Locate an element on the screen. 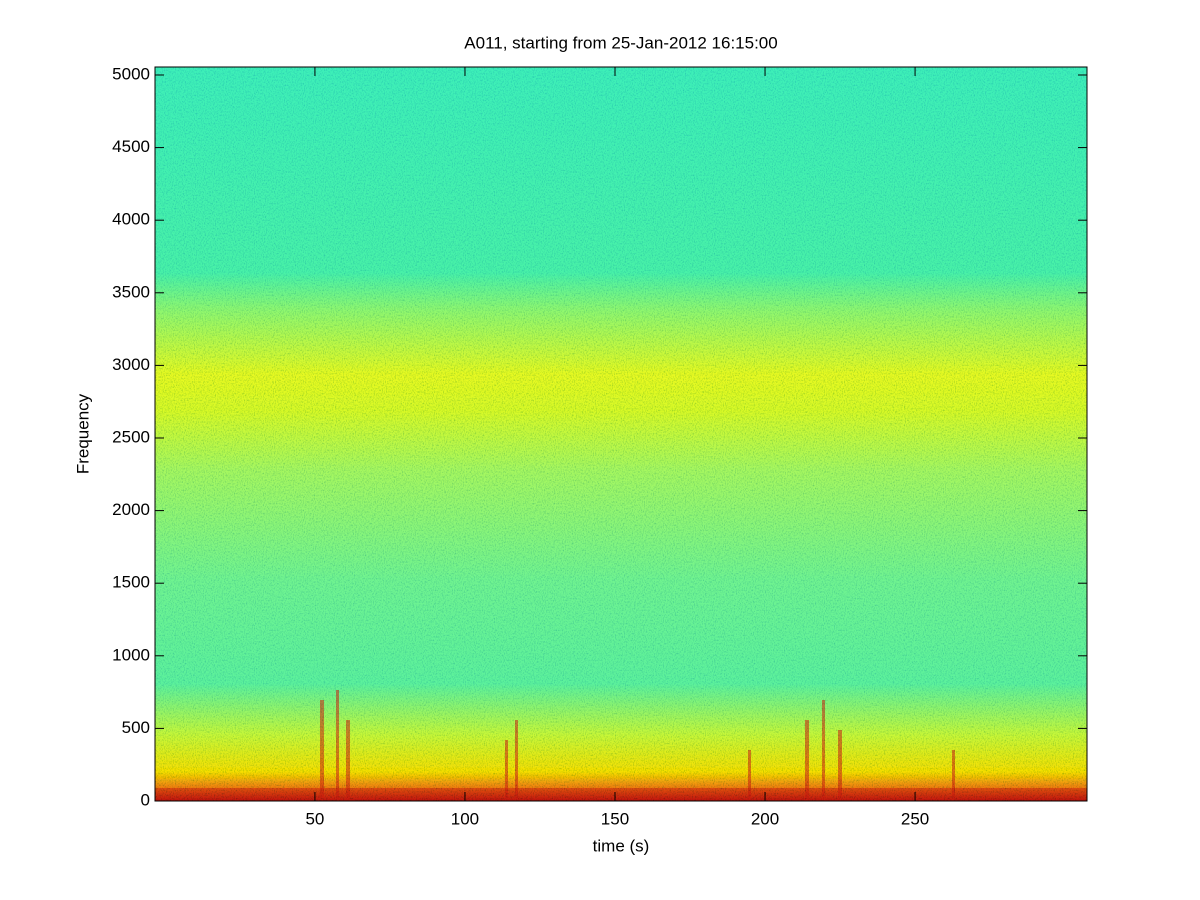 This screenshot has width=1200, height=900. y-tick-label: 500 is located at coordinates (136, 727).